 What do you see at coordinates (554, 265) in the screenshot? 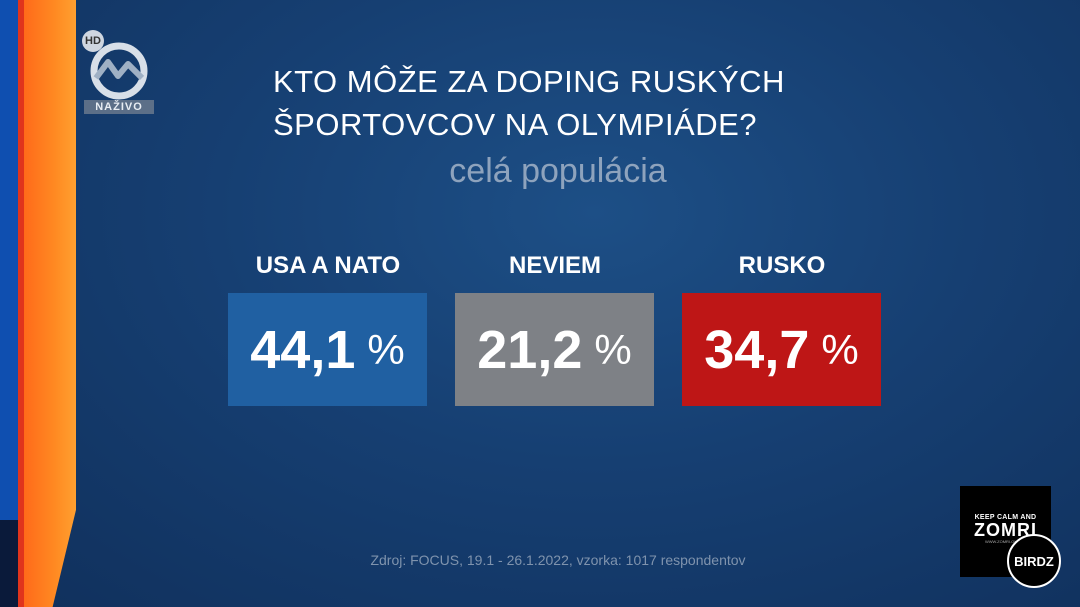
I see `category-label-neviem: NEVIEM` at bounding box center [554, 265].